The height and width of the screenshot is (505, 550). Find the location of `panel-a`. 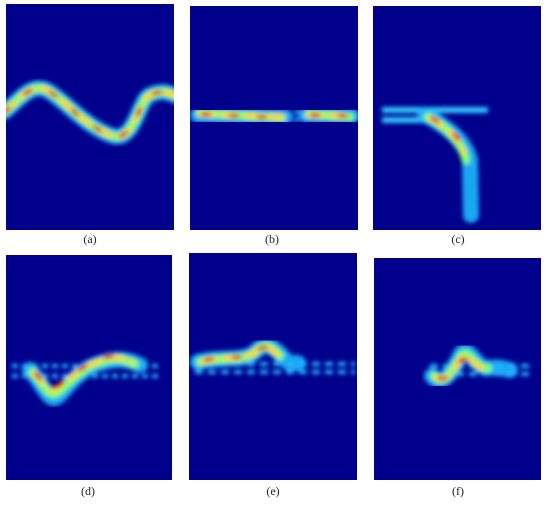

panel-a is located at coordinates (90, 117).